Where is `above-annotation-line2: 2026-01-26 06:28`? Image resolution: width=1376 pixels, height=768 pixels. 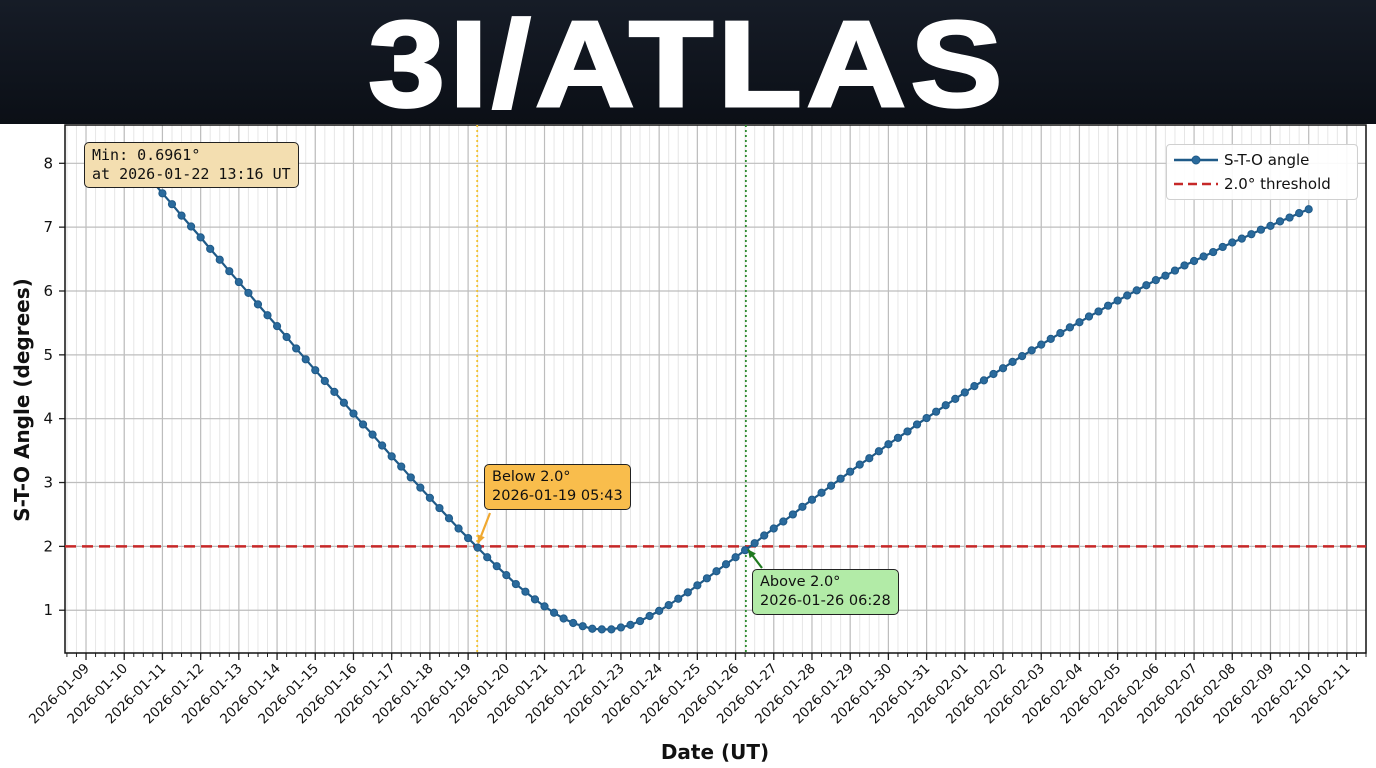 above-annotation-line2: 2026-01-26 06:28 is located at coordinates (825, 601).